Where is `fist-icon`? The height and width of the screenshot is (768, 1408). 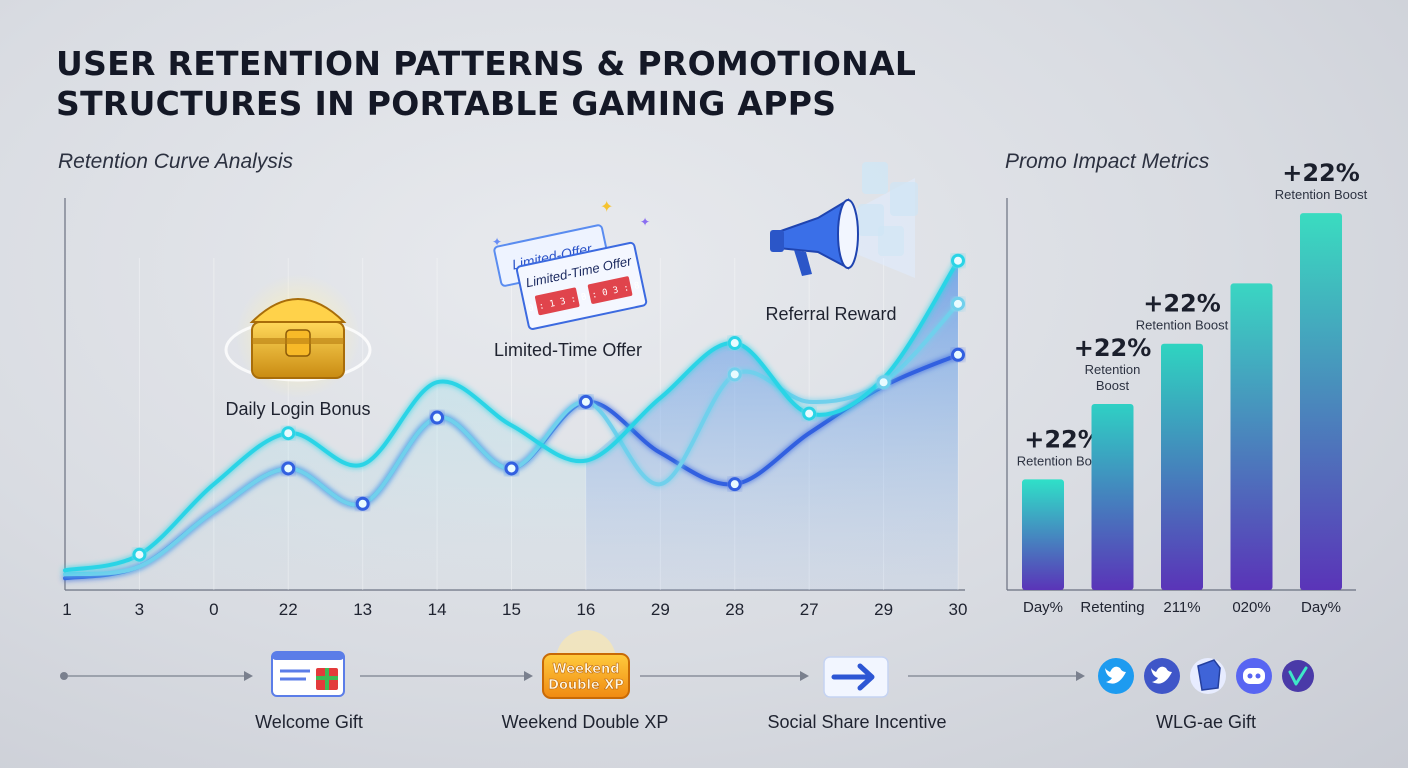 fist-icon is located at coordinates (1208, 676).